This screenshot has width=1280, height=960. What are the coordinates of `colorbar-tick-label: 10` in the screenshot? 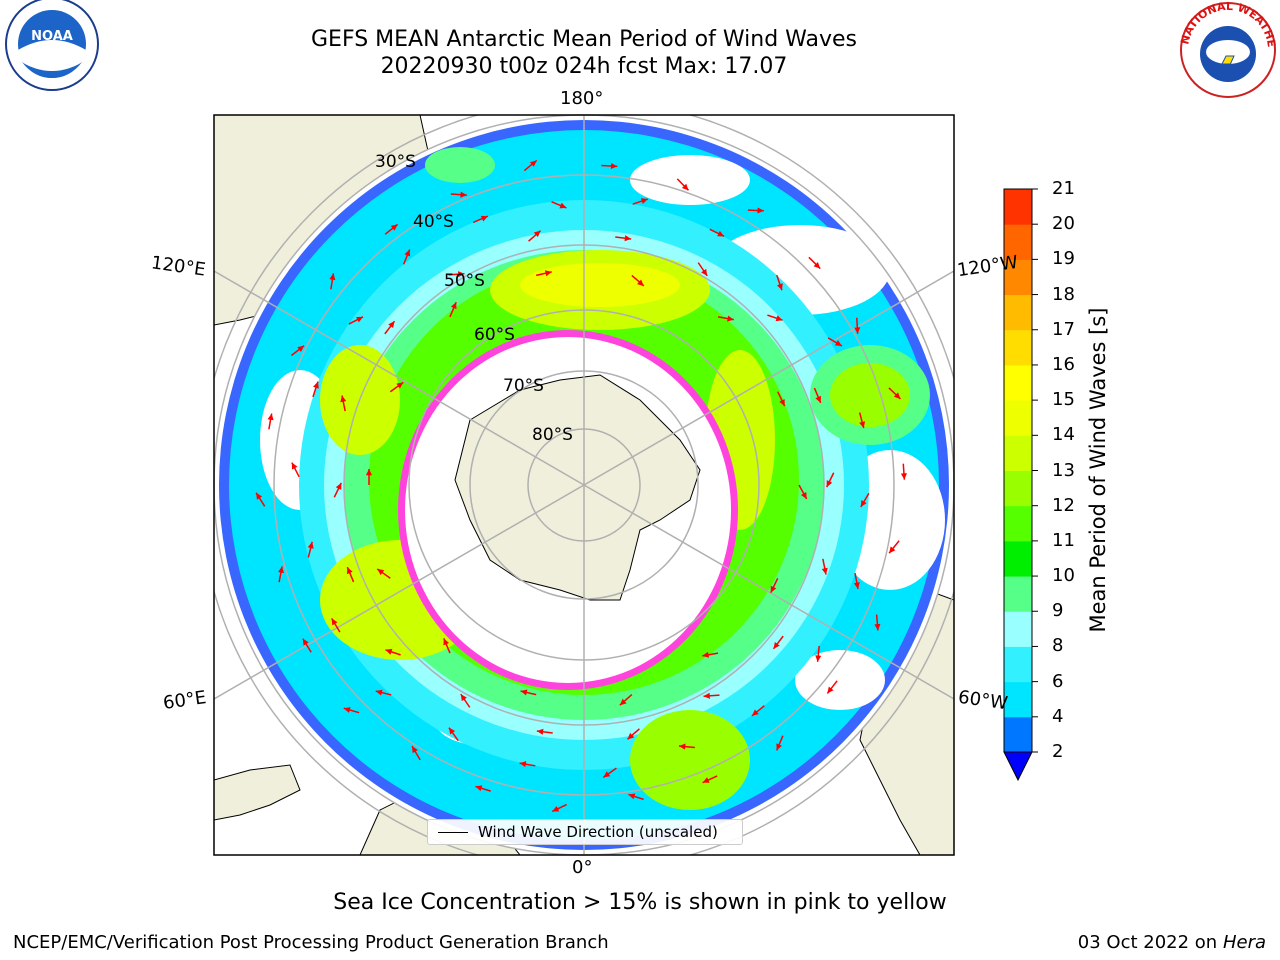 It's located at (1063, 576).